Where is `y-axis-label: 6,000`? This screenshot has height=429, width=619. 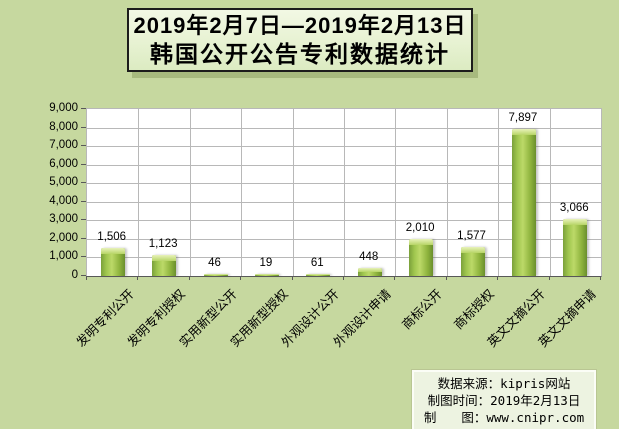 y-axis-label: 6,000 is located at coordinates (63, 163).